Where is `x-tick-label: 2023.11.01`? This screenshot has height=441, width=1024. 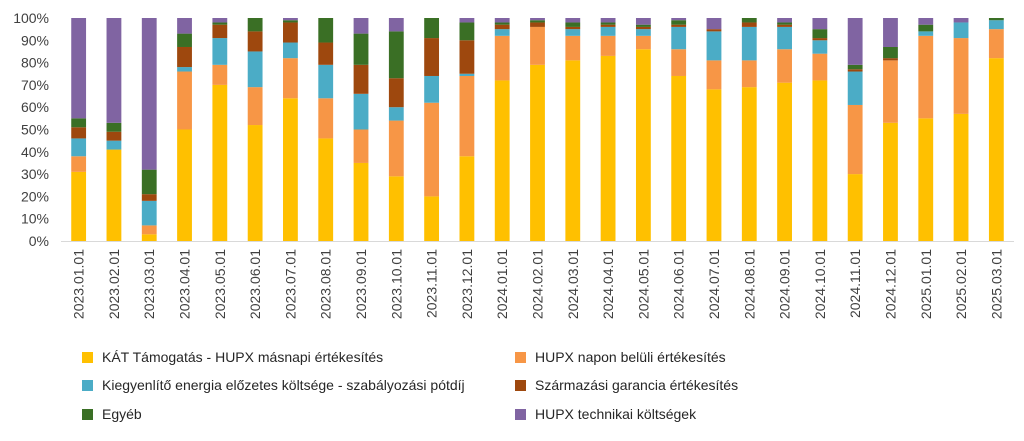
x-tick-label: 2023.11.01 is located at coordinates (432, 283).